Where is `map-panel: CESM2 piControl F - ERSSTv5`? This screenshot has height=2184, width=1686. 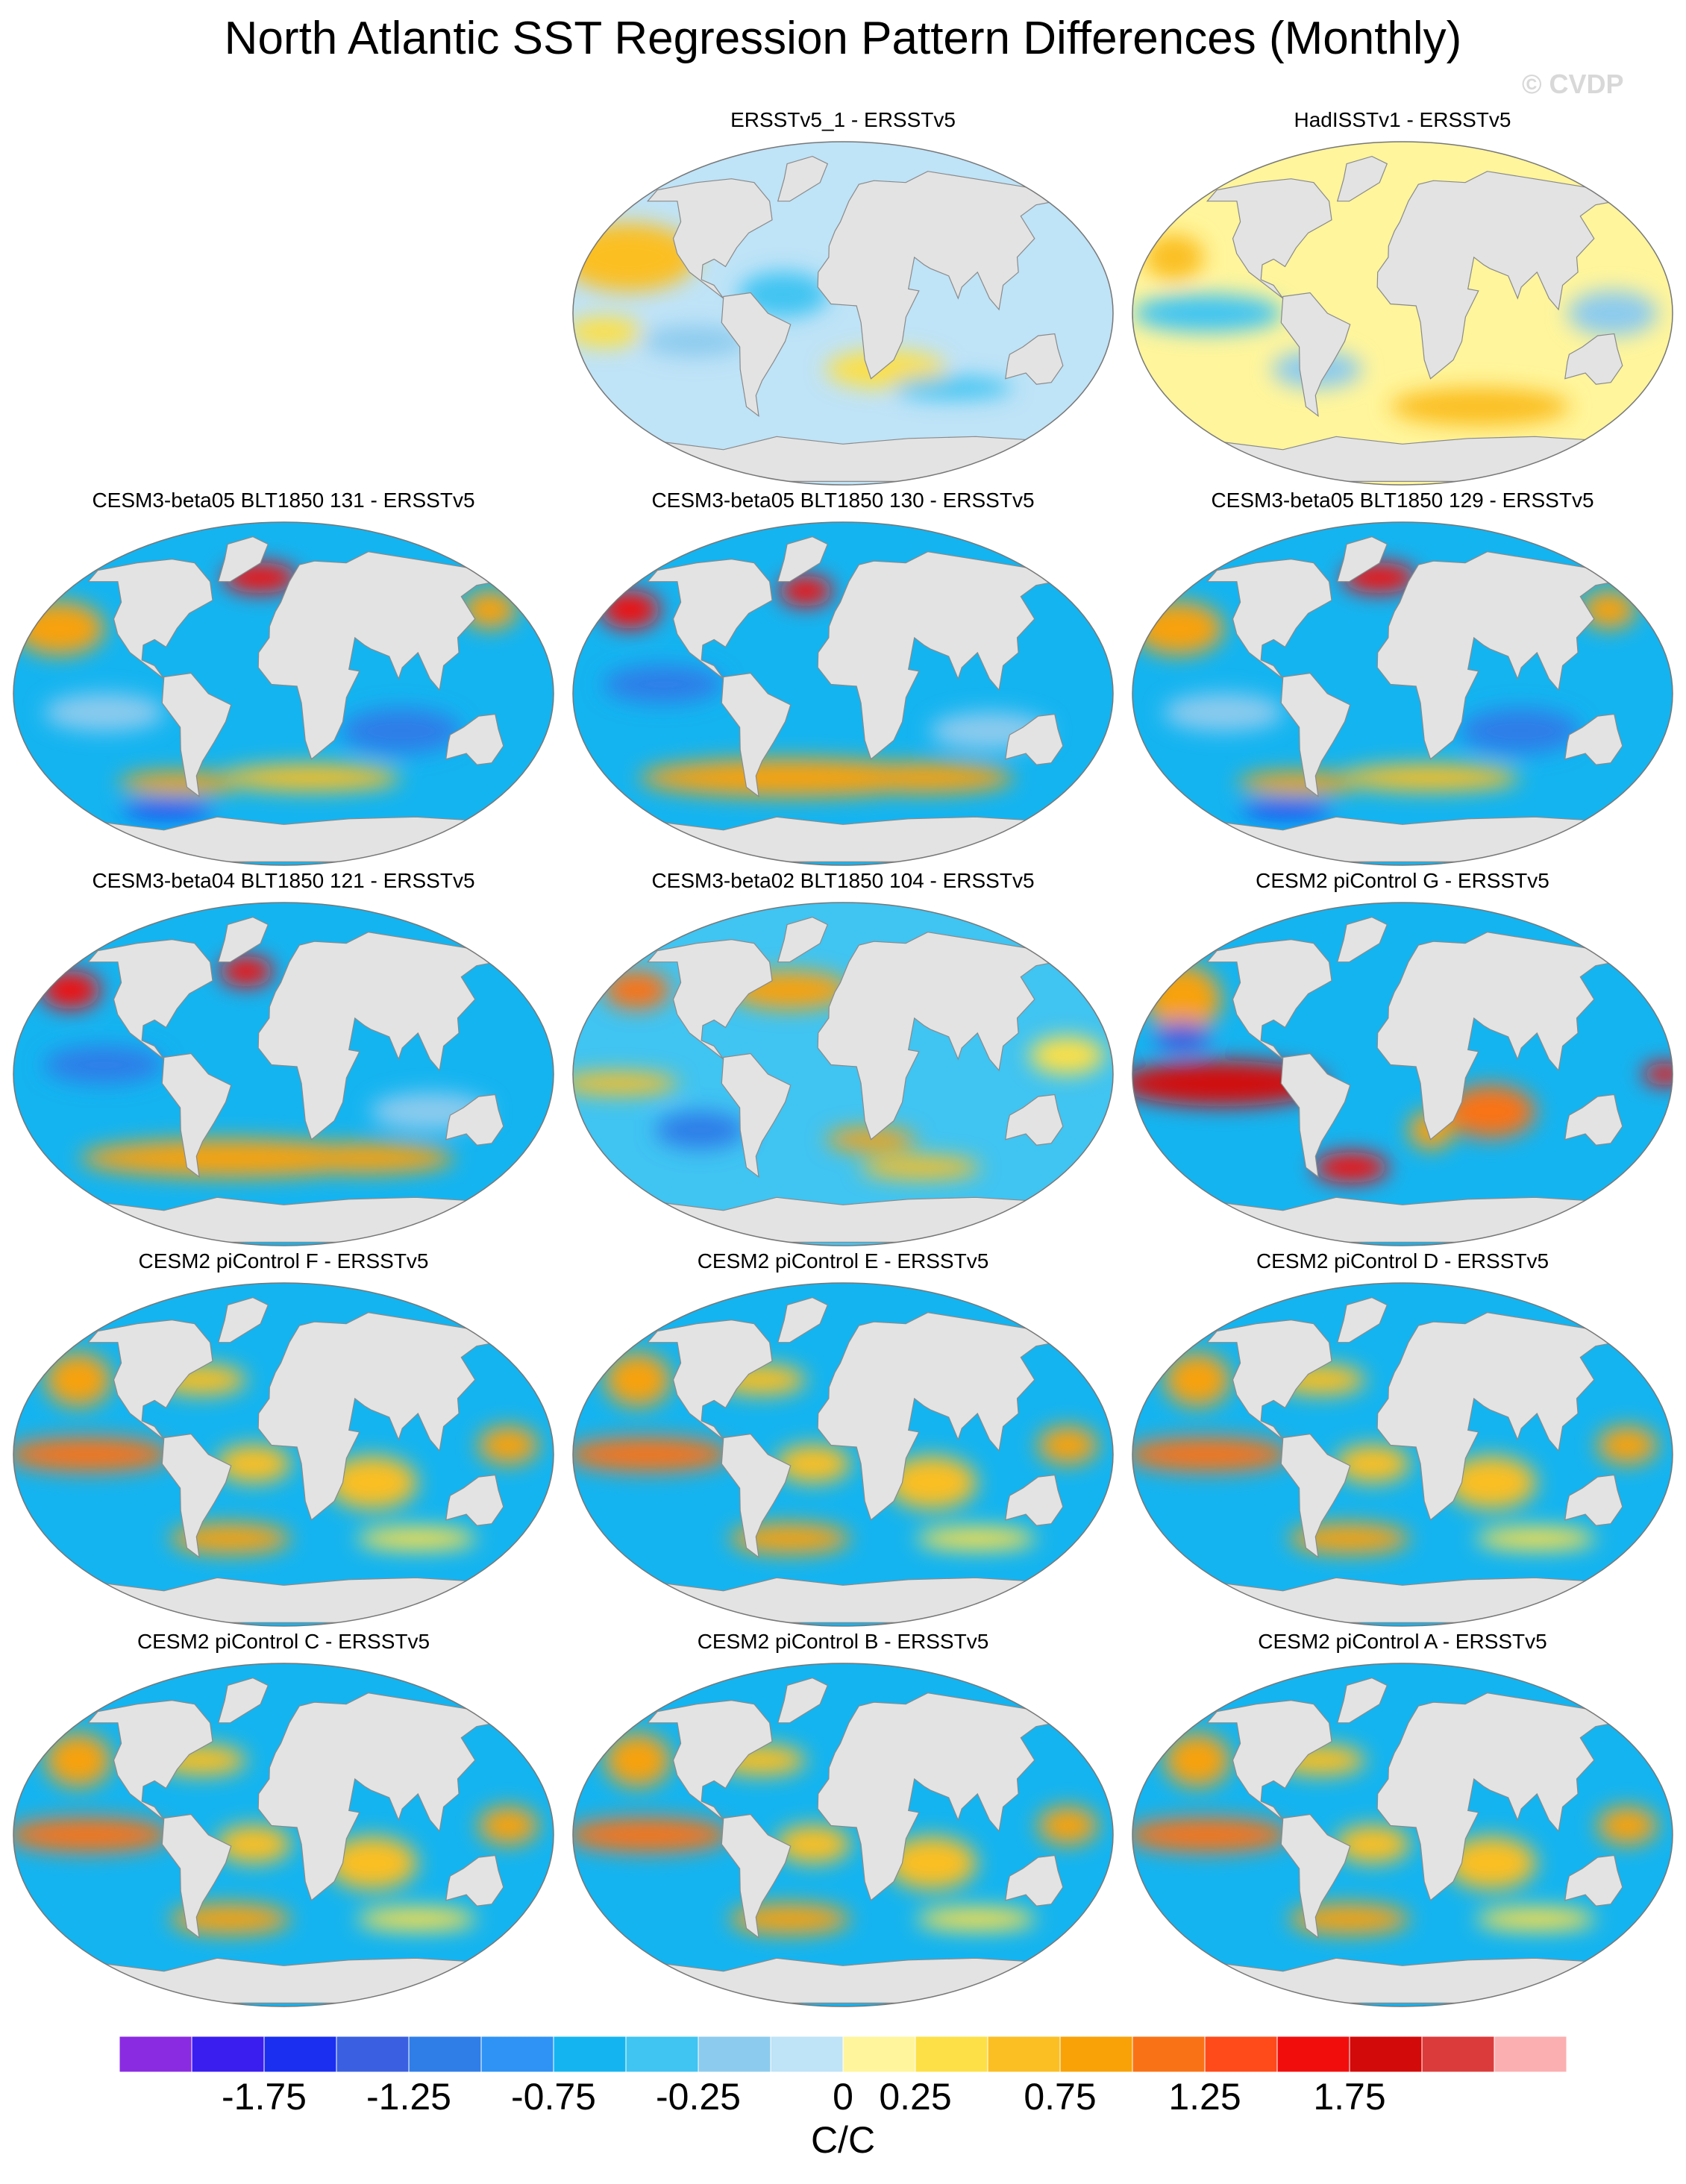 map-panel: CESM2 piControl F - ERSSTv5 is located at coordinates (283, 1439).